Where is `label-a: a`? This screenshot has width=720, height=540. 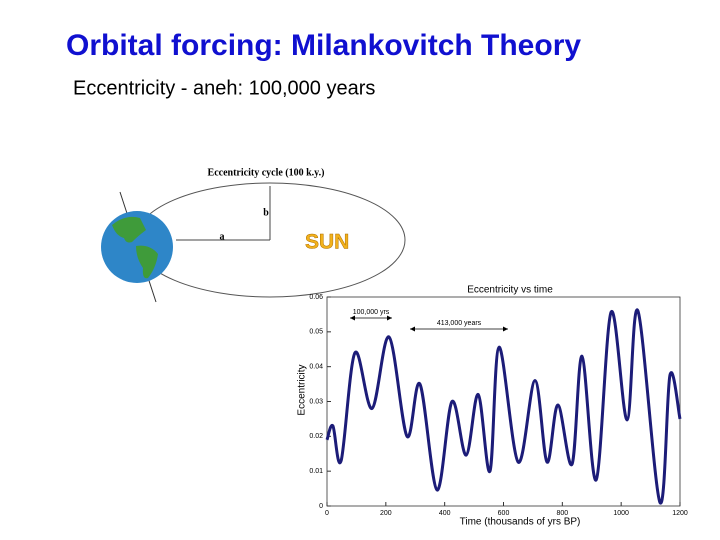 label-a: a is located at coordinates (222, 236).